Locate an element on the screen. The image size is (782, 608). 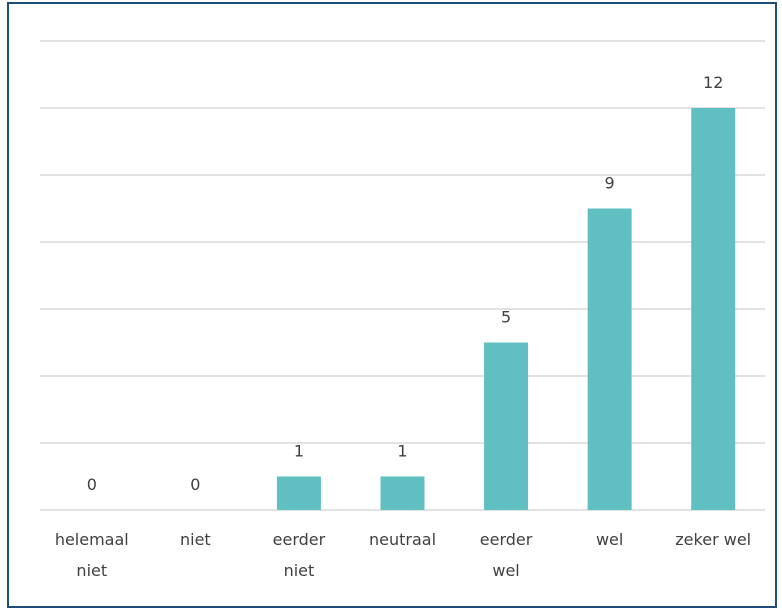
x-tick-label: zeker wel is located at coordinates (713, 539).